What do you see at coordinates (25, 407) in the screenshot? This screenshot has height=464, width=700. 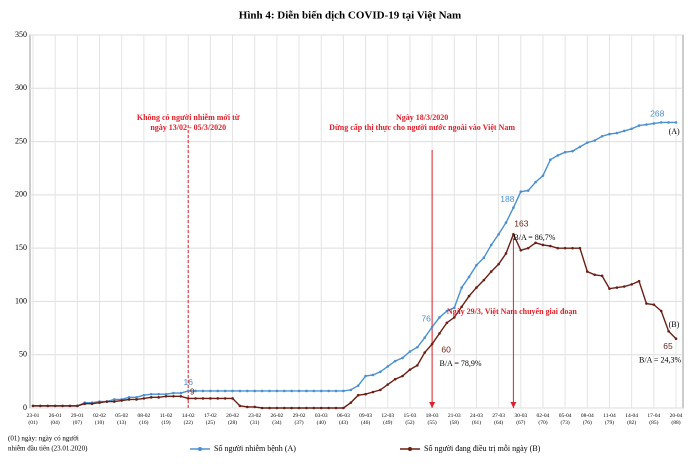 I see `y-tick-label: 0` at bounding box center [25, 407].